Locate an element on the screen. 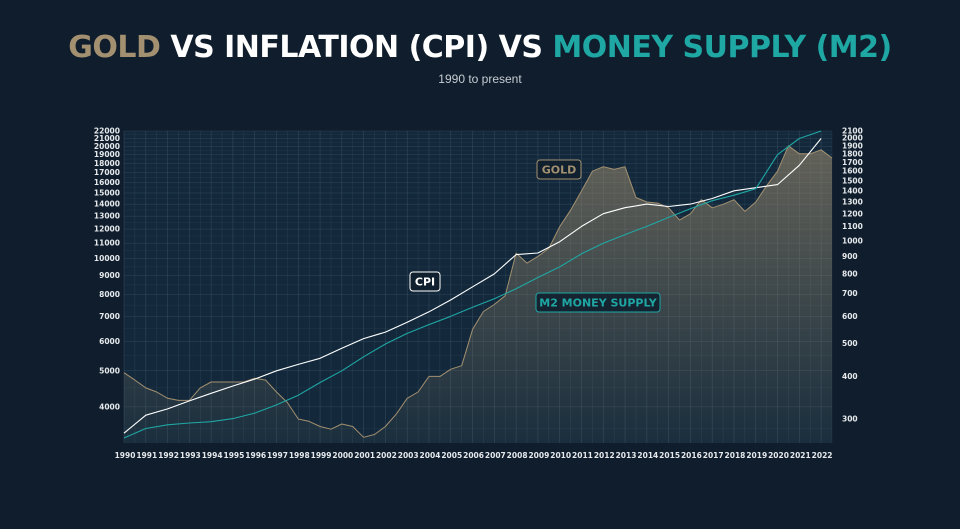  right-tick-label: 900 is located at coordinates (850, 256).